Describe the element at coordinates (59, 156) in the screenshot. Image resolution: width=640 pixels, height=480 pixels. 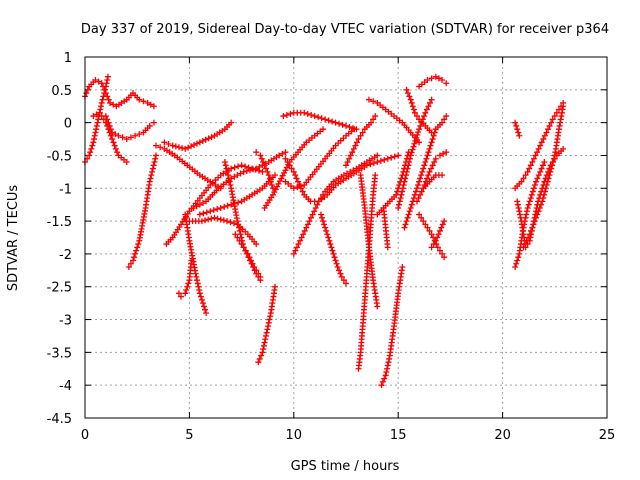
I see `y-tick-label: -0.5` at that location.